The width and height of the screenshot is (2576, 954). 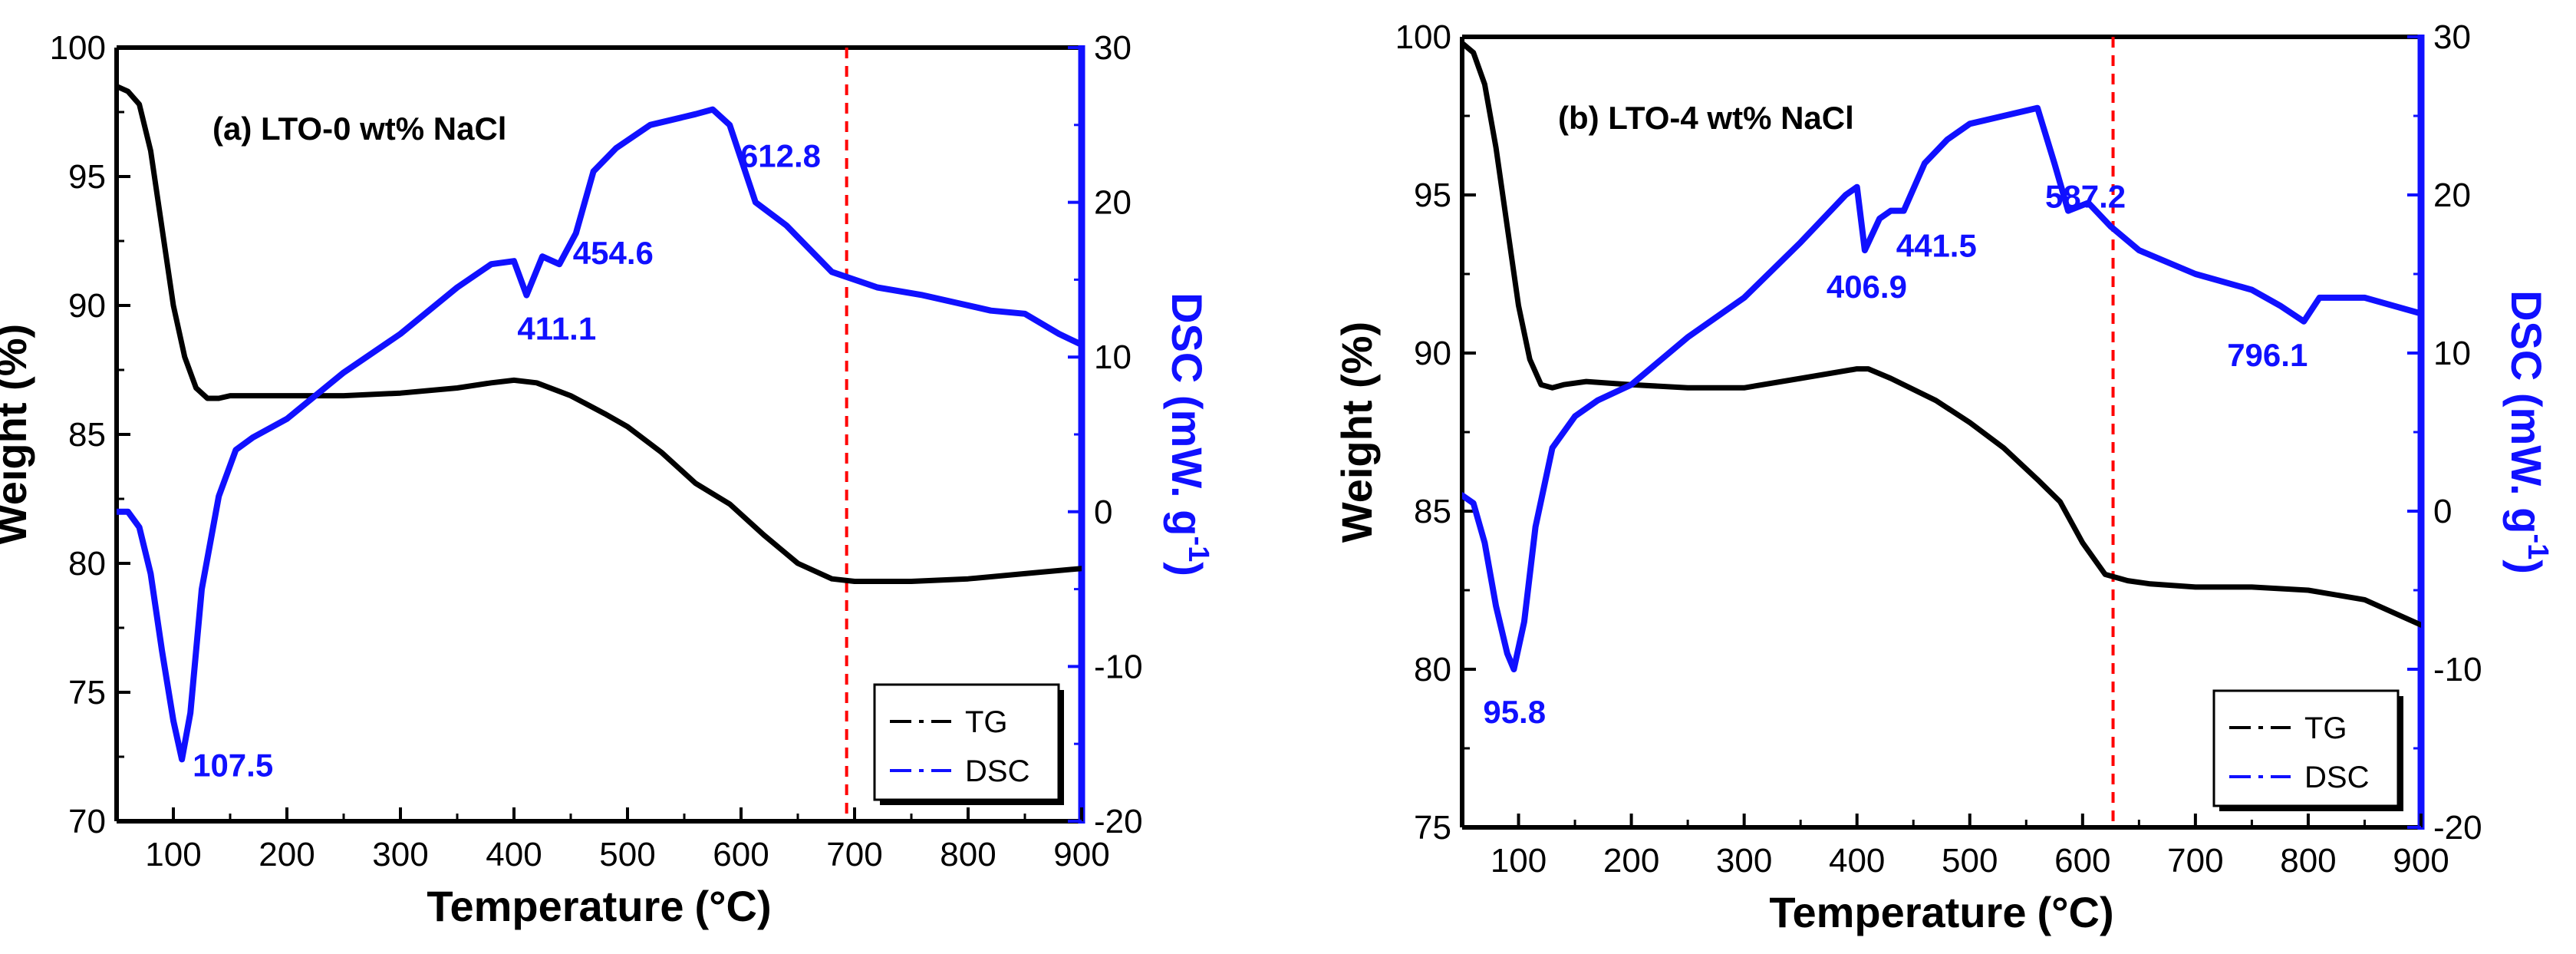 What do you see at coordinates (2082, 861) in the screenshot?
I see `panel-b-x-tick-label: 600` at bounding box center [2082, 861].